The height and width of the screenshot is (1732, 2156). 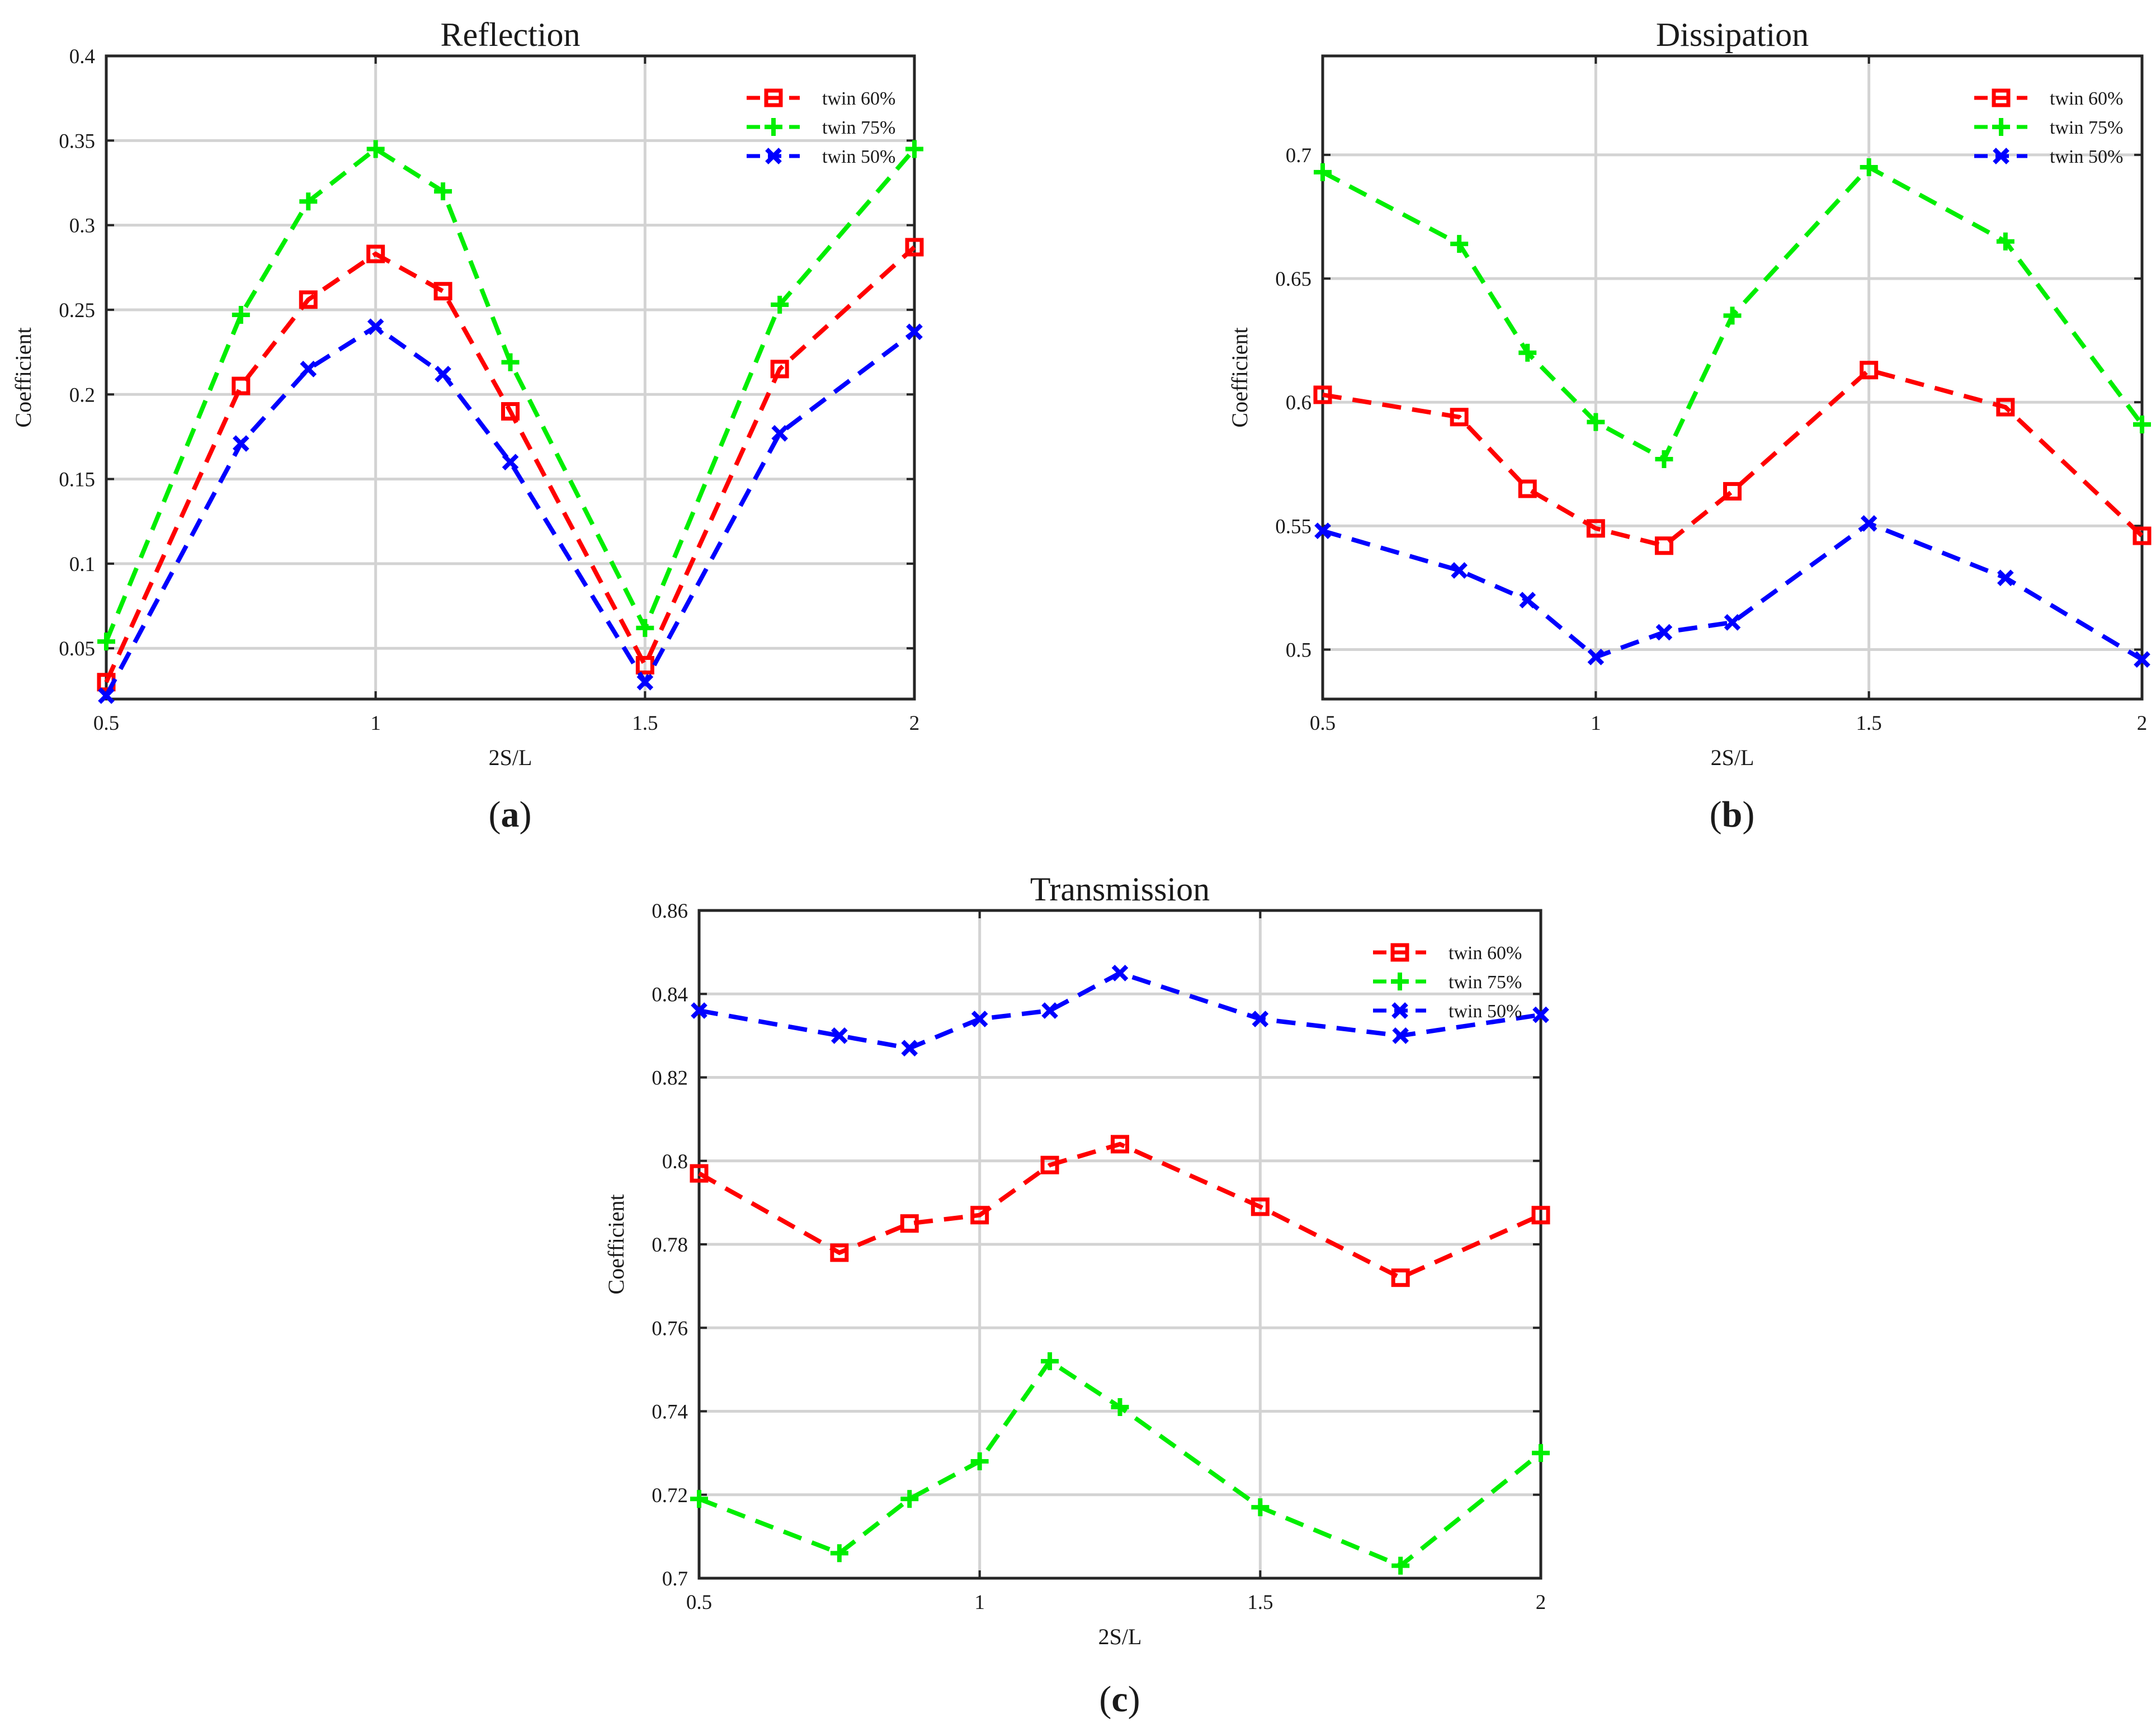 What do you see at coordinates (82, 396) in the screenshot?
I see `y-tick-label: 0.2` at bounding box center [82, 396].